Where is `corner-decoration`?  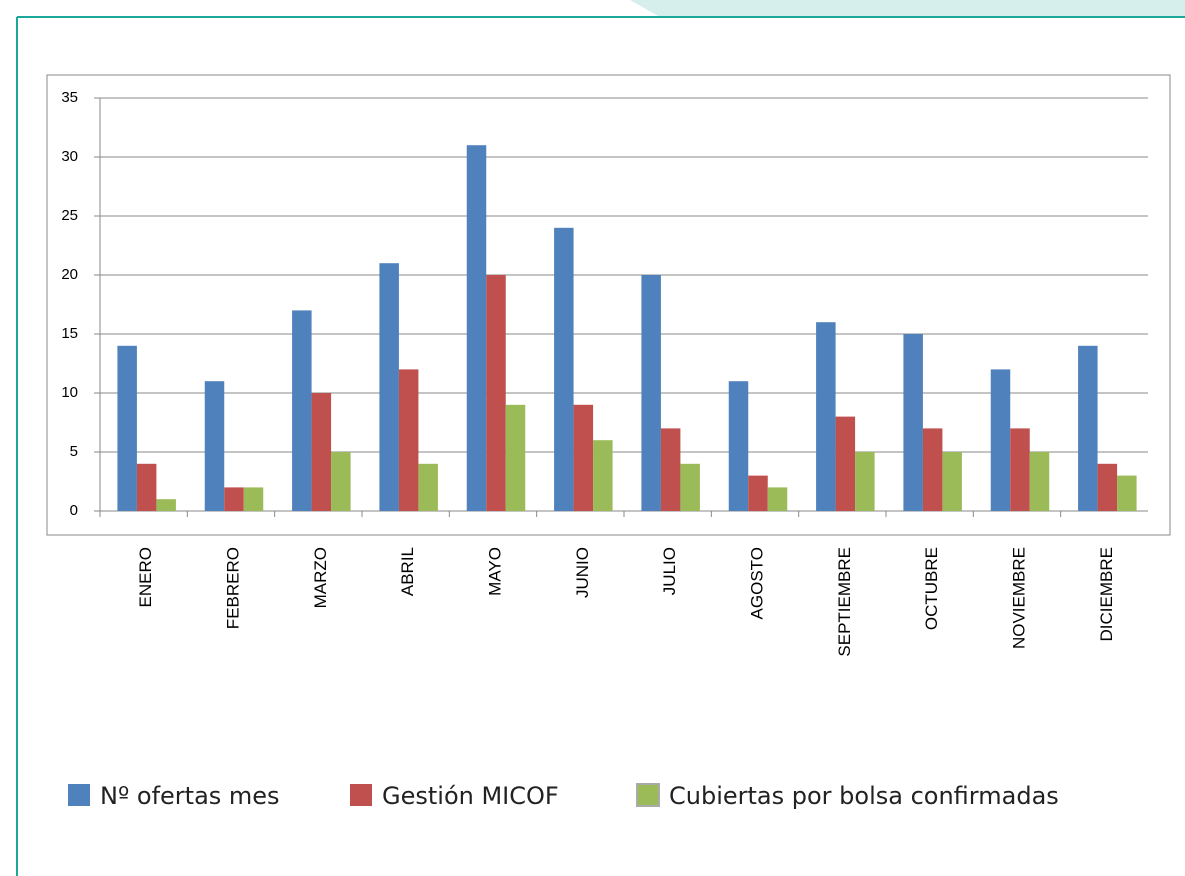
corner-decoration is located at coordinates (907, 8).